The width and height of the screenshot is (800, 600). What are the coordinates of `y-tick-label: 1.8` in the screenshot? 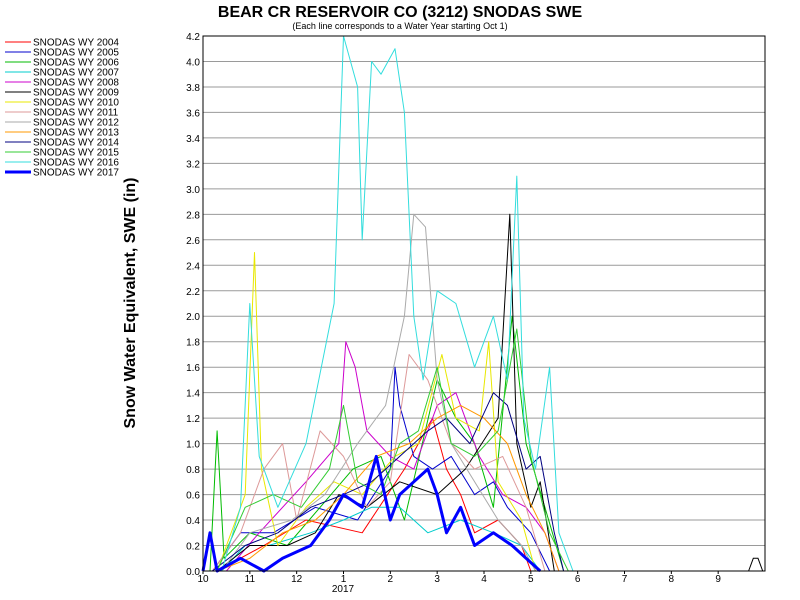 It's located at (193, 343).